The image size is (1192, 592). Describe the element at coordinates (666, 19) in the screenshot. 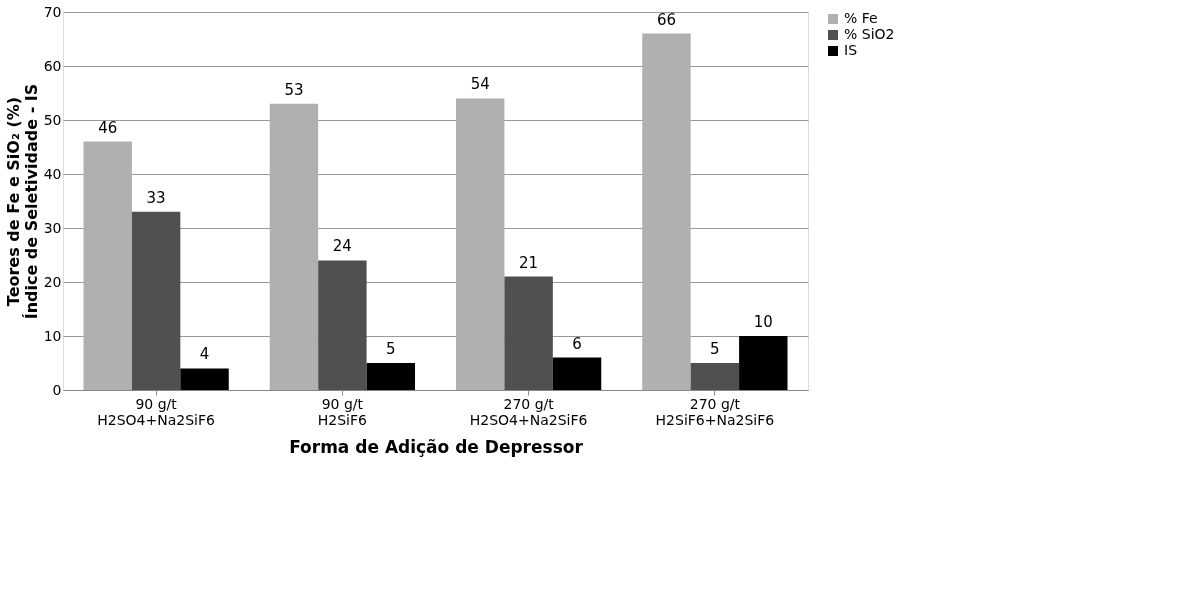

I see `data-label: 66` at that location.